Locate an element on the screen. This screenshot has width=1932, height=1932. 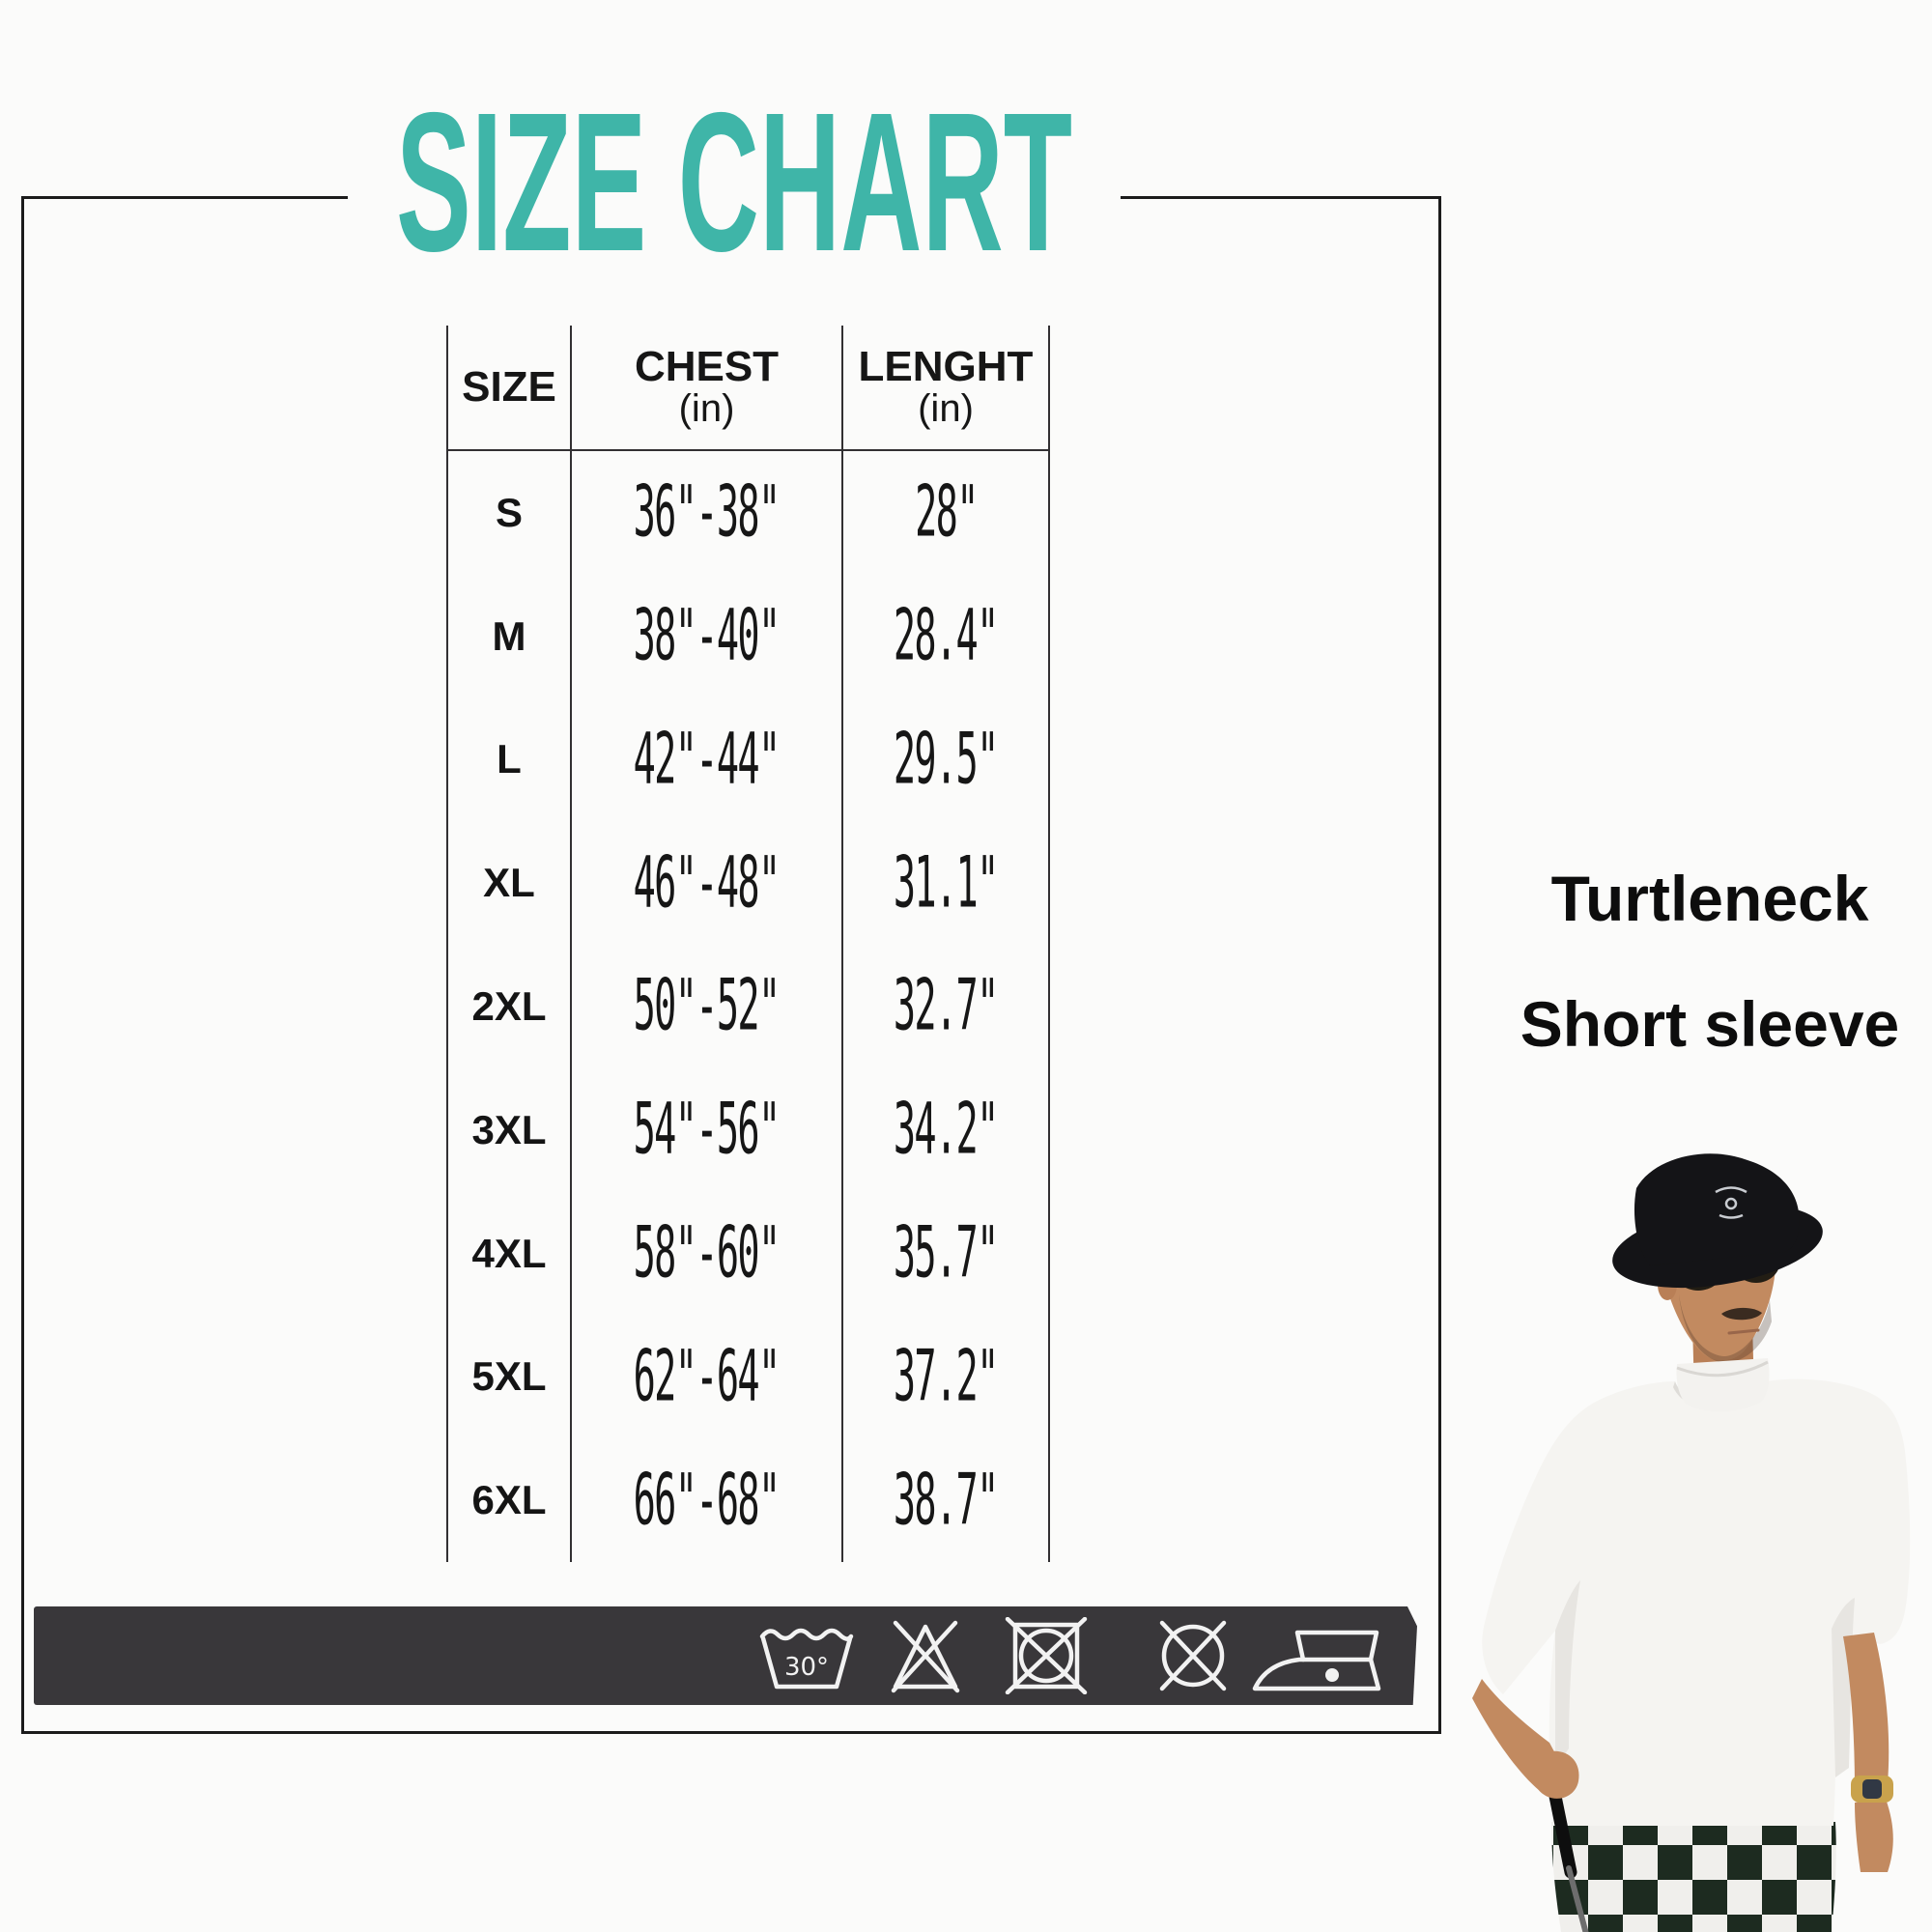
do-not-dry-clean-icon is located at coordinates (1193, 1655).